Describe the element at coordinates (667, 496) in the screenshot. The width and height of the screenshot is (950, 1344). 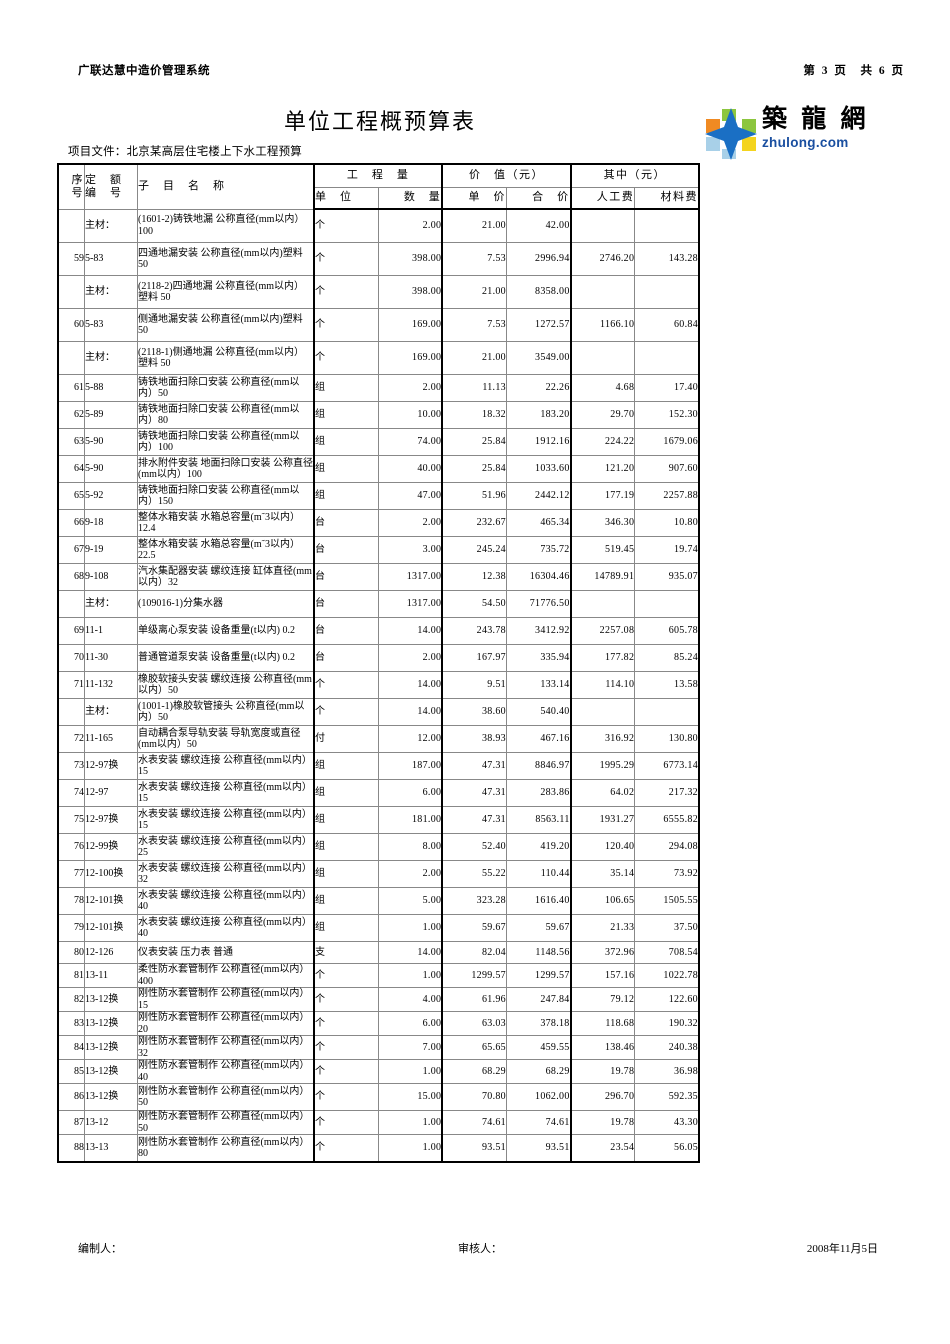
I see `cell-material-cost: 2257.88` at that location.